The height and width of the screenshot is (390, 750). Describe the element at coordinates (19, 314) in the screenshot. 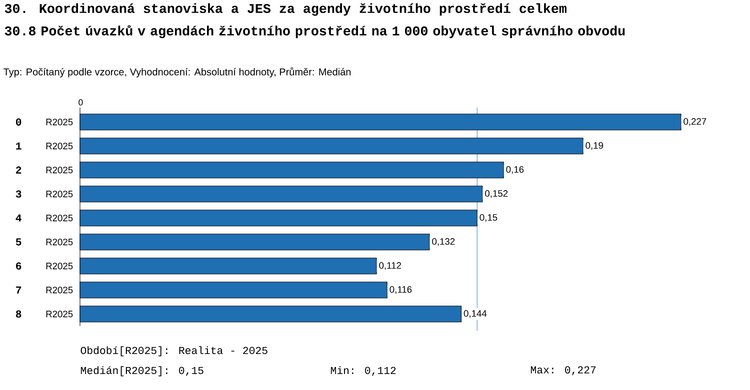

I see `y-tick-label: 8` at that location.